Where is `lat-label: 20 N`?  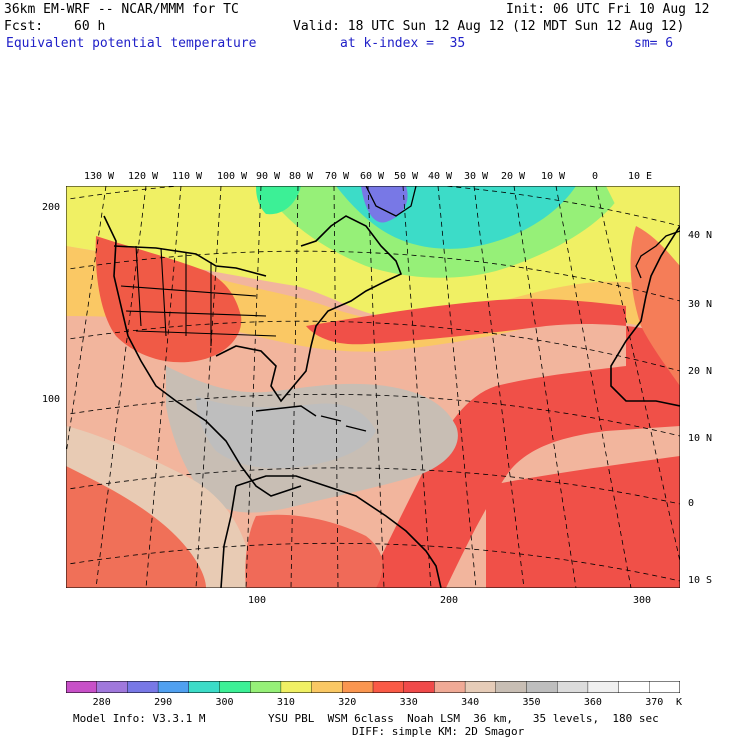
lat-label: 20 N is located at coordinates (700, 371).